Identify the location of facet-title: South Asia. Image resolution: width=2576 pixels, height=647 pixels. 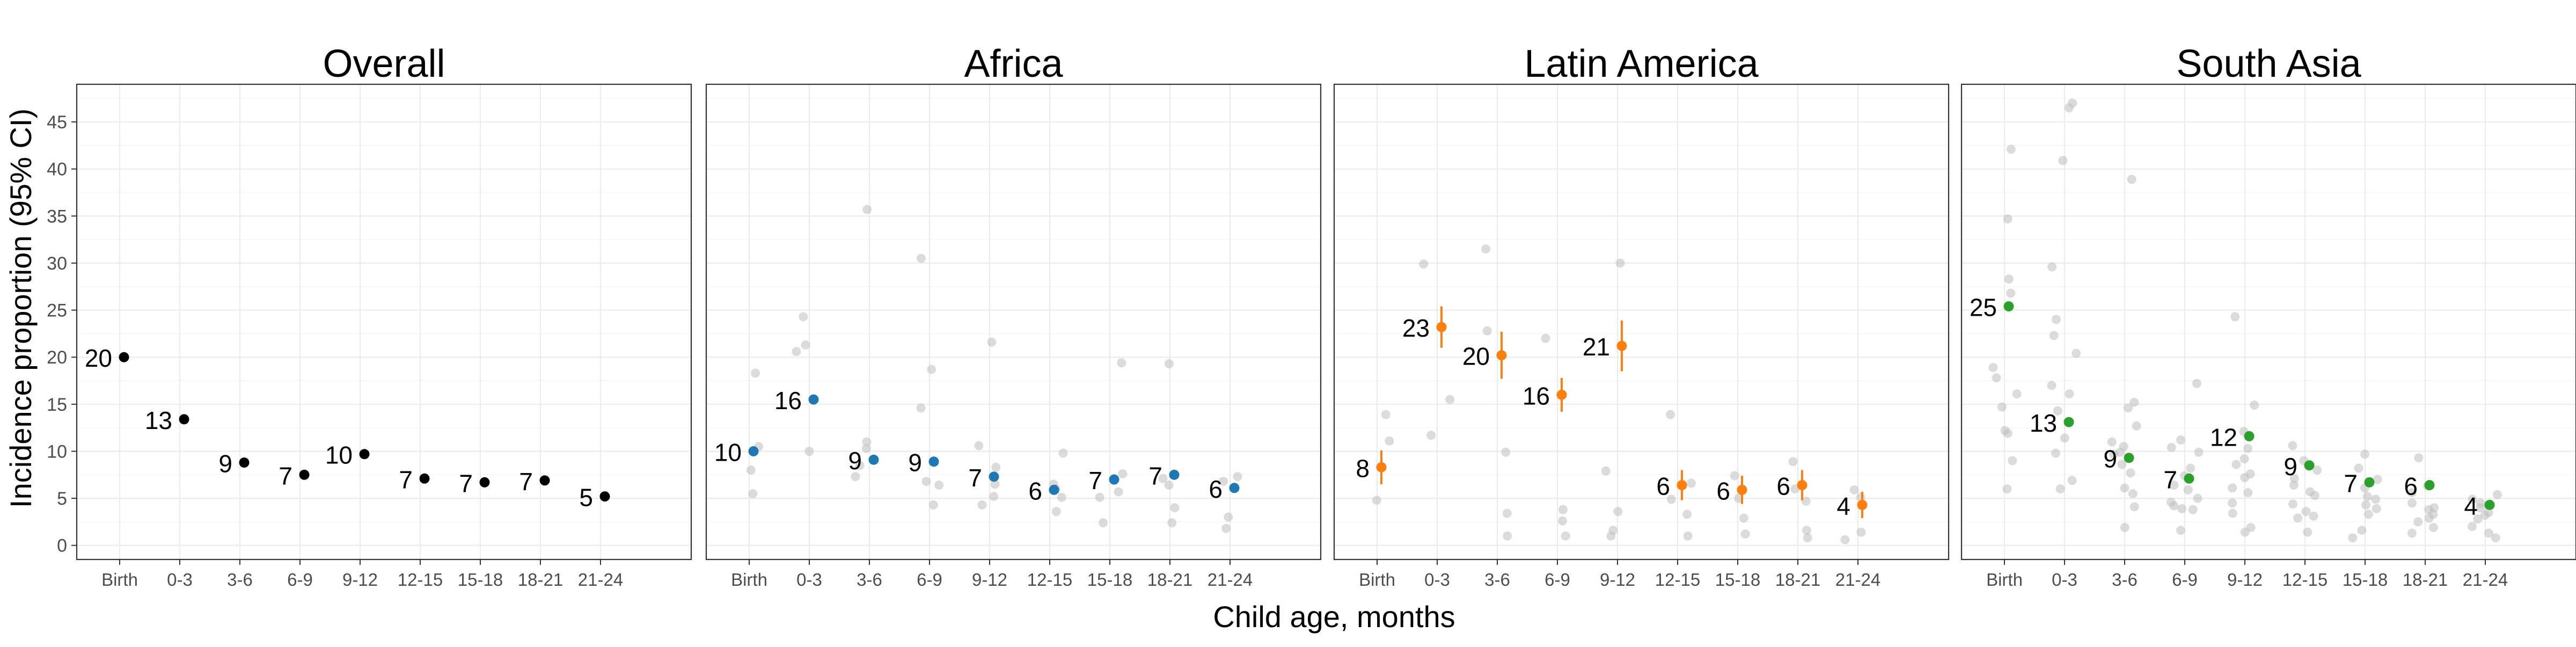
(2268, 63).